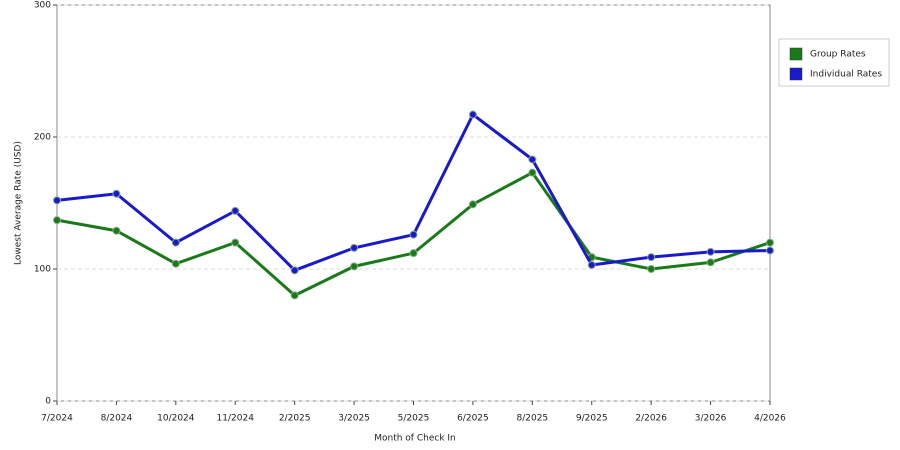  I want to click on x-tick-label: 7/2024, so click(57, 419).